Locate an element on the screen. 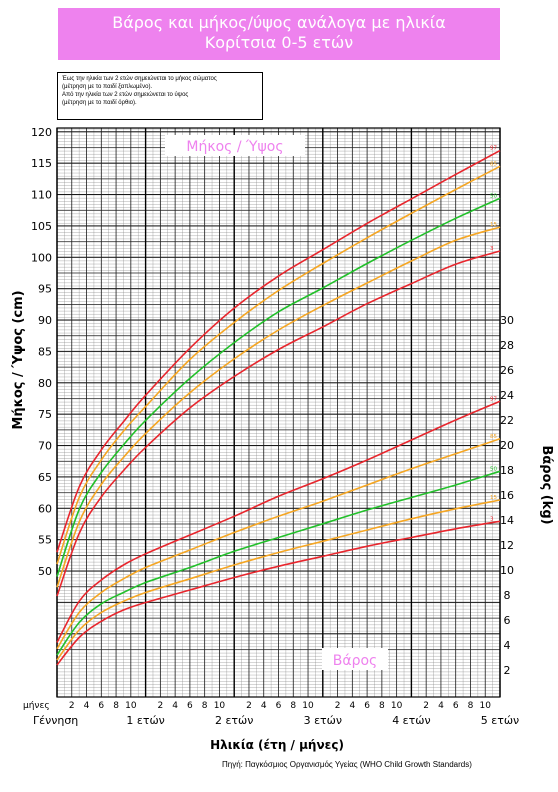  weight-section-label: Βάρος is located at coordinates (355, 659).